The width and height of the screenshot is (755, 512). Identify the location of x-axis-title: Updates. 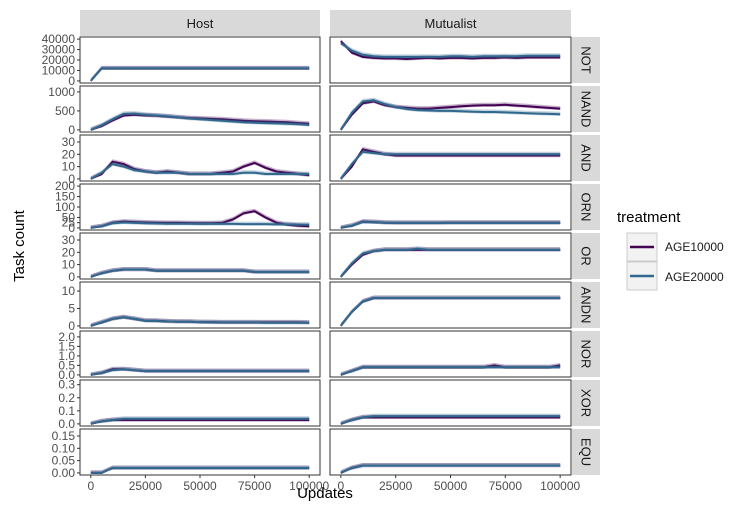
(325, 493).